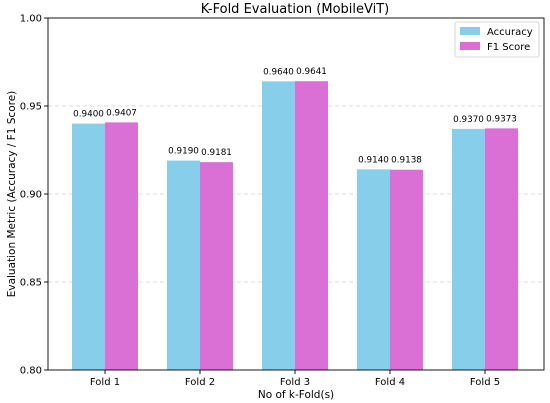  I want to click on y-tick-label: 0.90, so click(31, 195).